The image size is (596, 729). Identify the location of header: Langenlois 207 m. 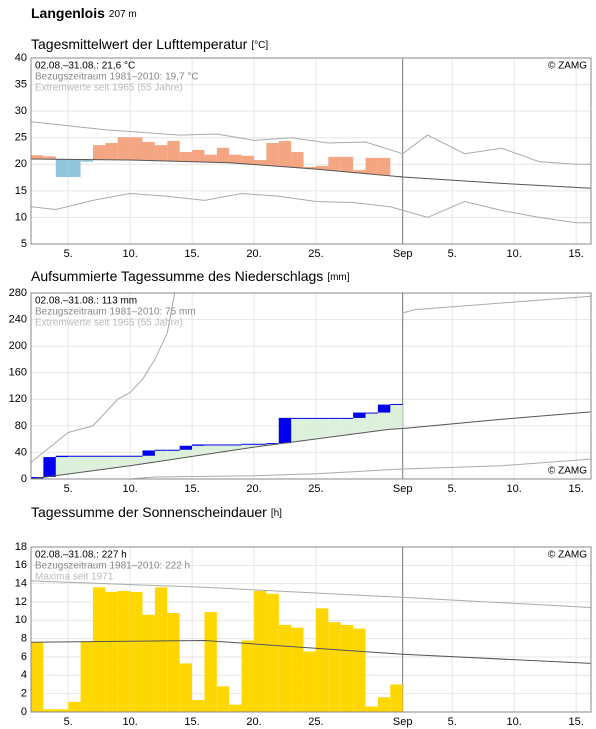
(84, 13).